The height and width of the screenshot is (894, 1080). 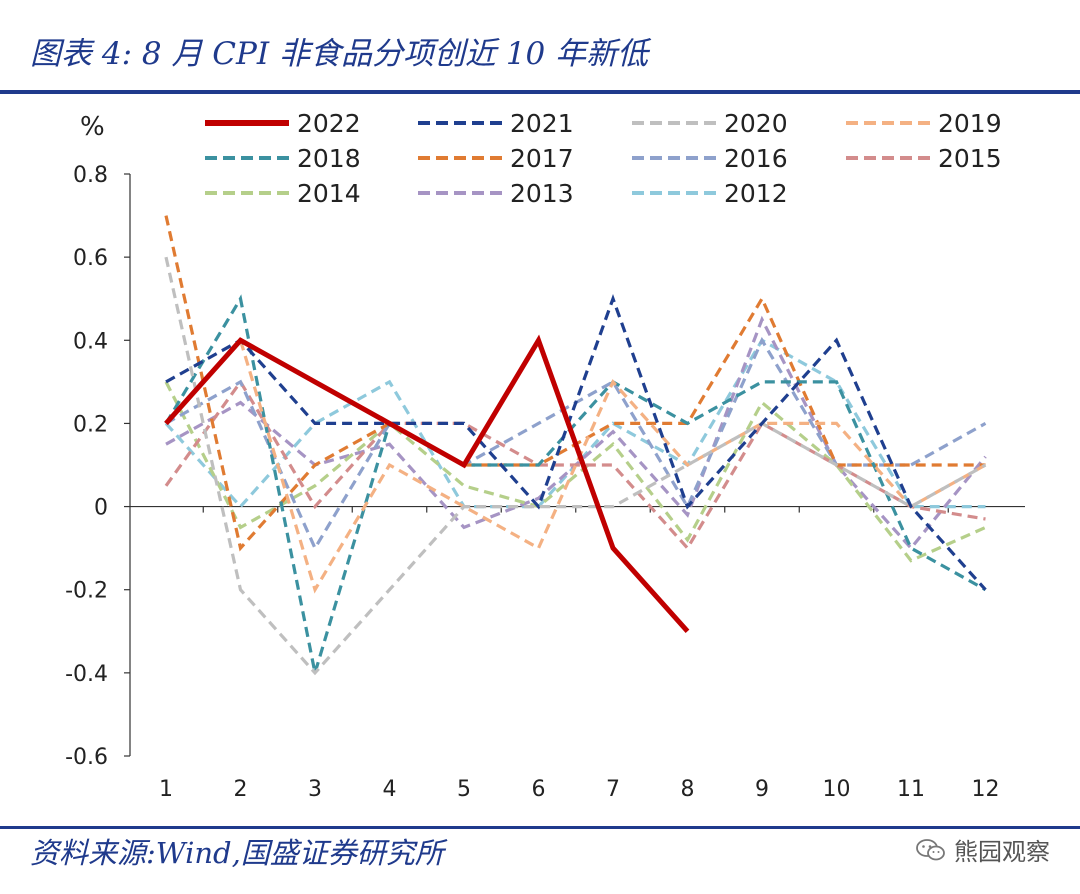 I want to click on legend-label-2017: 2017, so click(x=542, y=158).